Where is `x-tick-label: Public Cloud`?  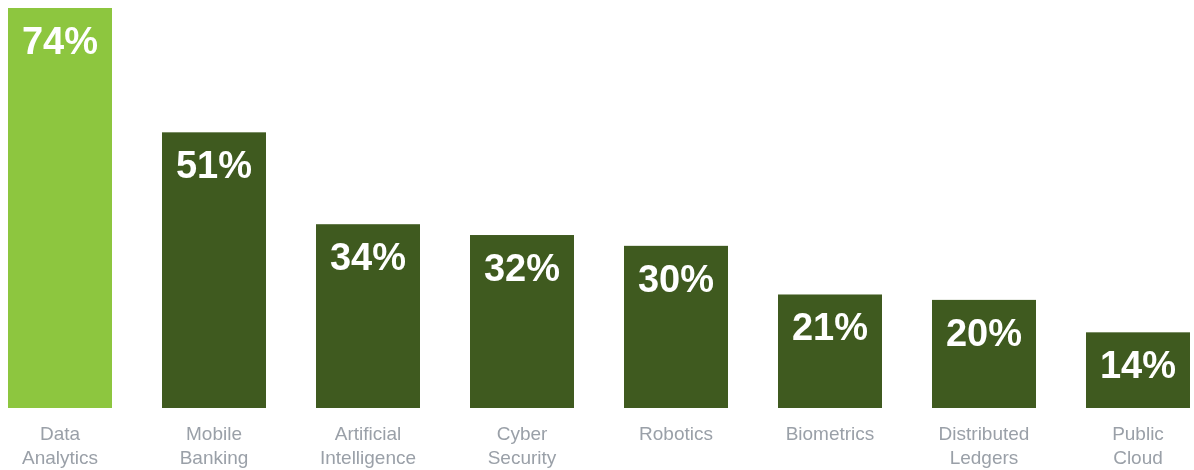 x-tick-label: Public Cloud is located at coordinates (1138, 445).